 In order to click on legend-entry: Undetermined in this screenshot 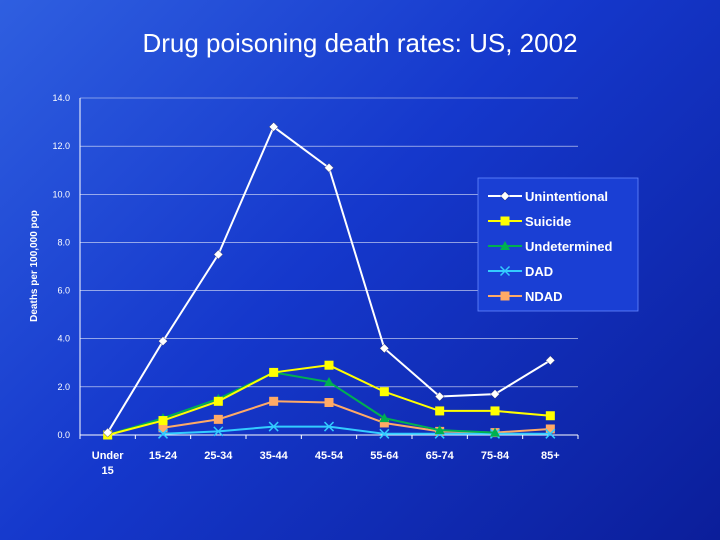, I will do `click(550, 246)`.